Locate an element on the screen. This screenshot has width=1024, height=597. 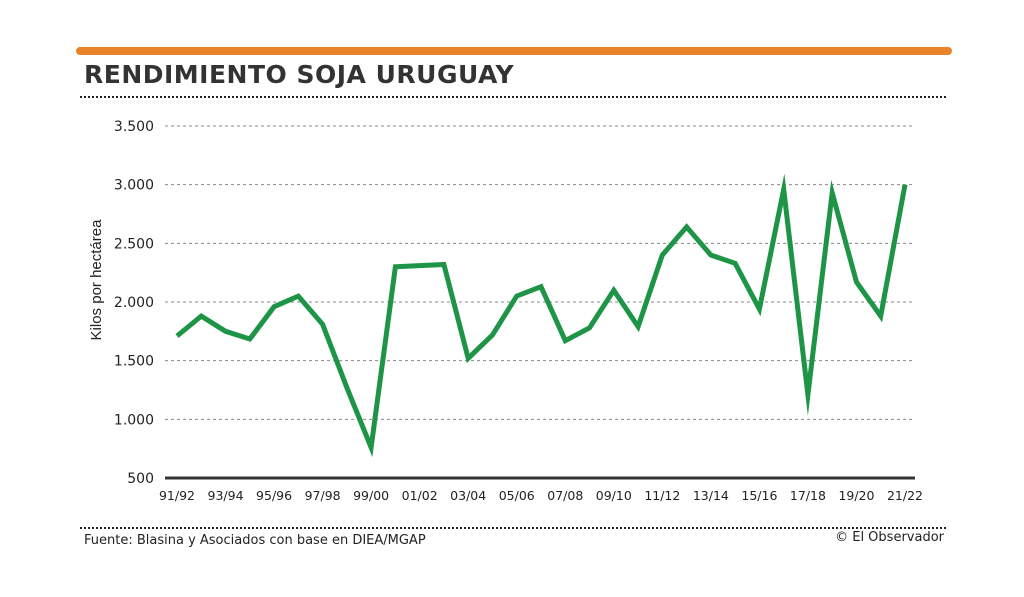
y-axis-title: Kilos por hectárea is located at coordinates (96, 280).